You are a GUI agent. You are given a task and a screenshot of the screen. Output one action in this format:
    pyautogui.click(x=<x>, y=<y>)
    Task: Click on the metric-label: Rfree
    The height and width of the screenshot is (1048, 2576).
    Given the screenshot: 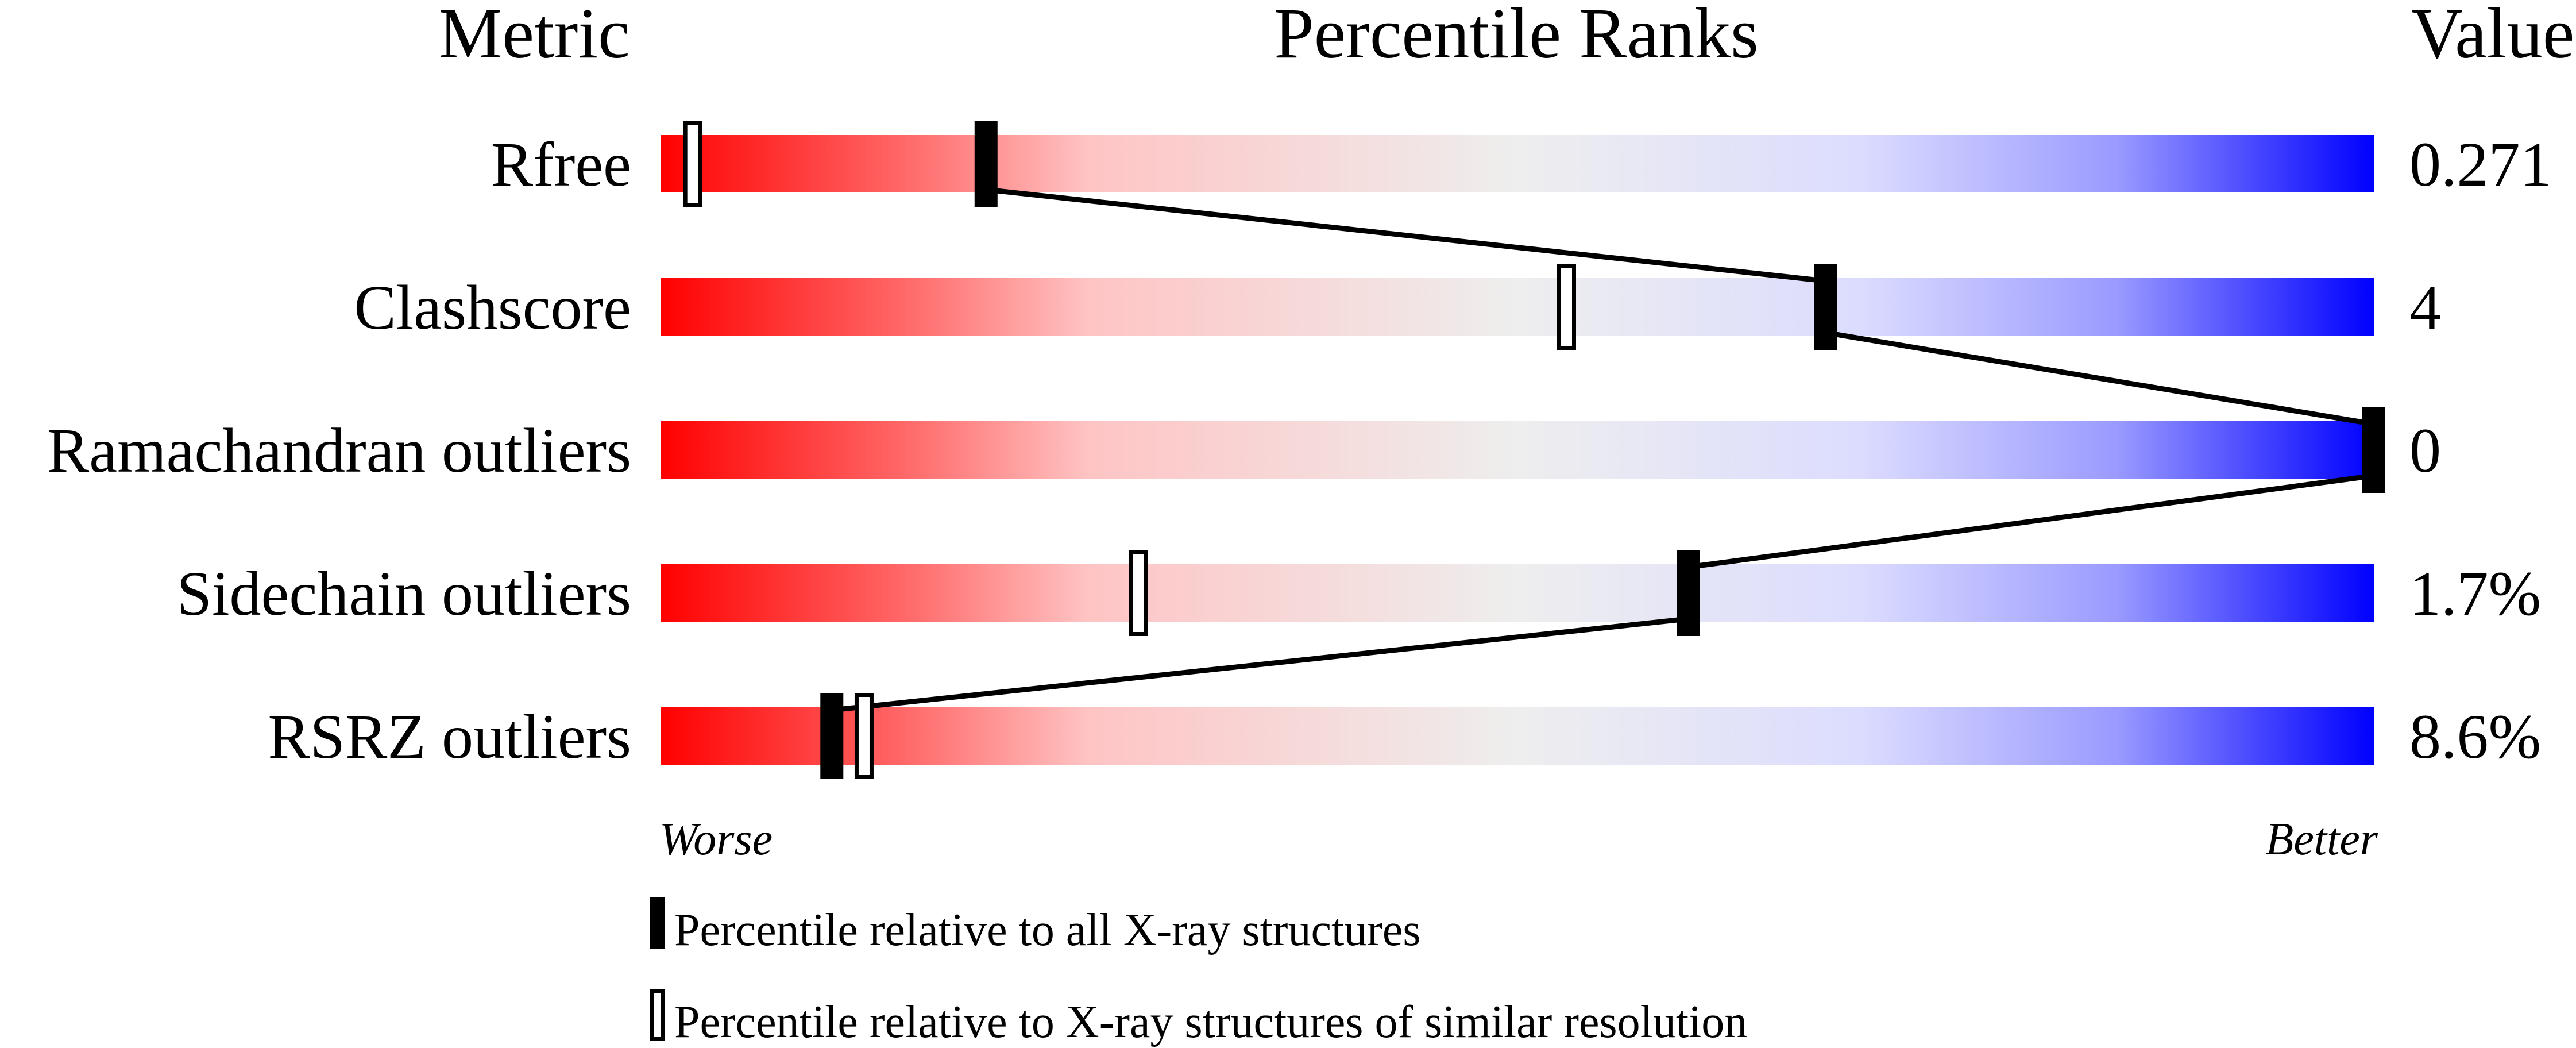 What is the action you would take?
    pyautogui.click(x=561, y=164)
    